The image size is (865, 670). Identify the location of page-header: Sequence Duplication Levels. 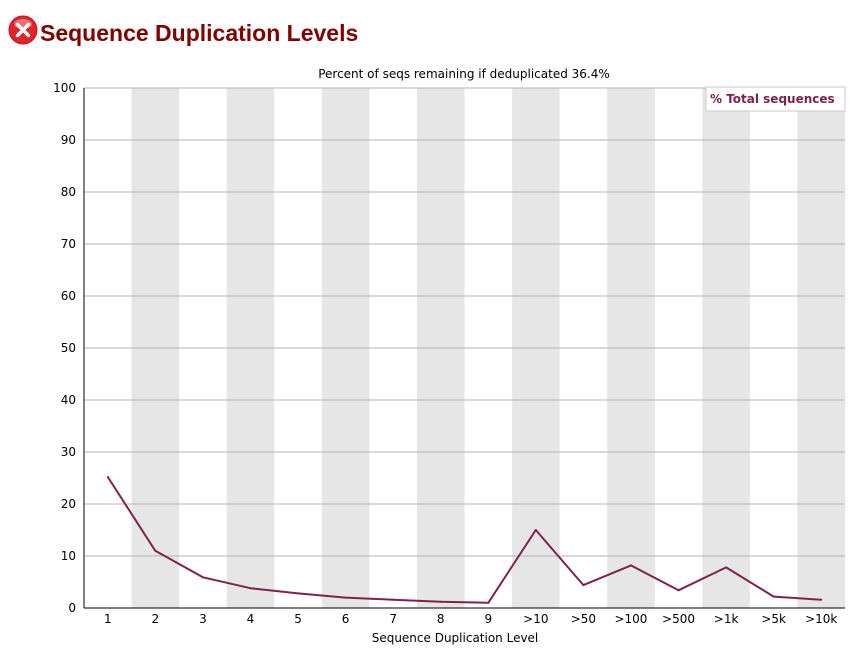
(183, 30).